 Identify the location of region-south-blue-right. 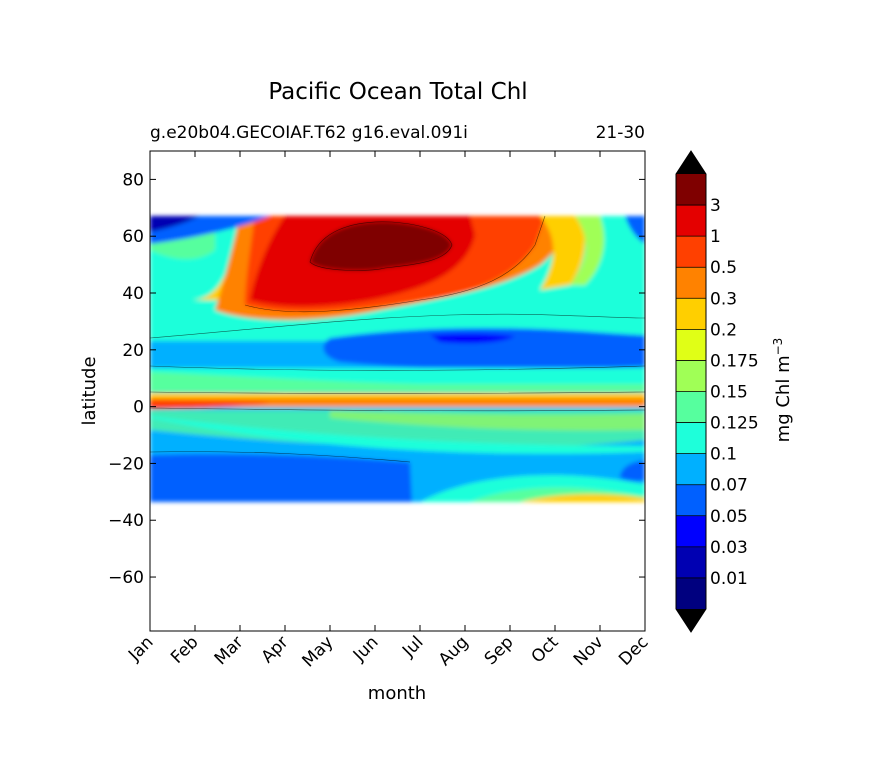
(632, 471).